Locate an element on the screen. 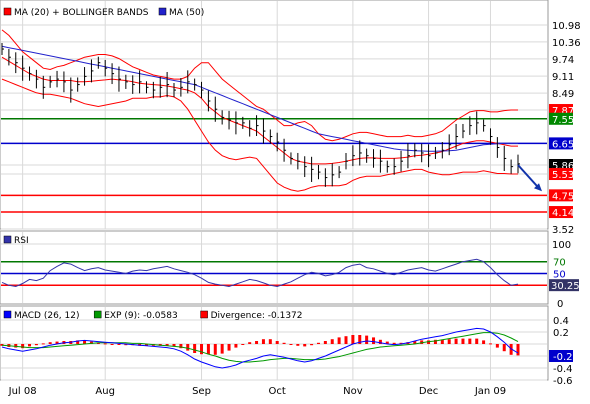 Image resolution: width=590 pixels, height=404 pixels. macd-layer is located at coordinates (260, 348).